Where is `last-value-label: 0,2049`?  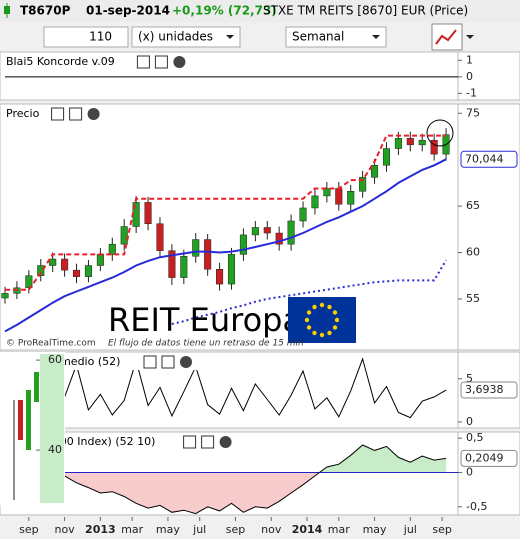
last-value-label: 0,2049 is located at coordinates (484, 457).